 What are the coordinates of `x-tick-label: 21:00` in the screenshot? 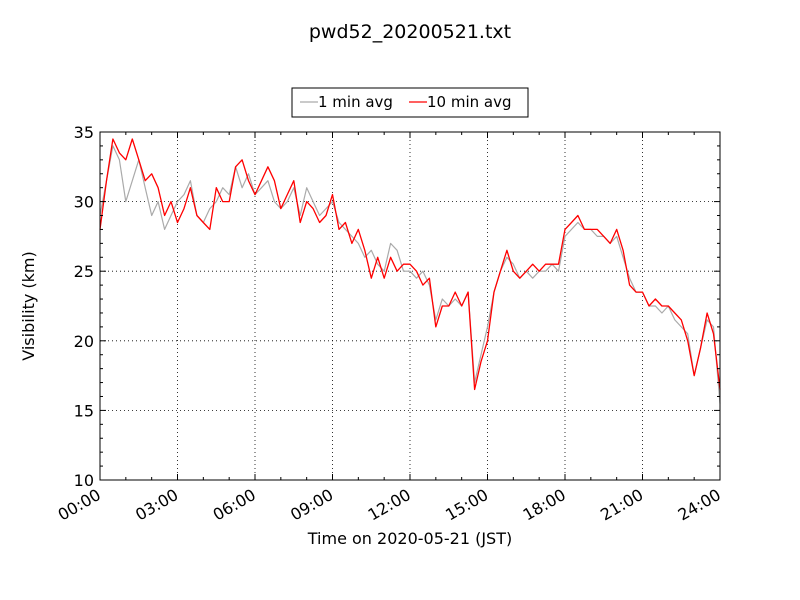 It's located at (621, 505).